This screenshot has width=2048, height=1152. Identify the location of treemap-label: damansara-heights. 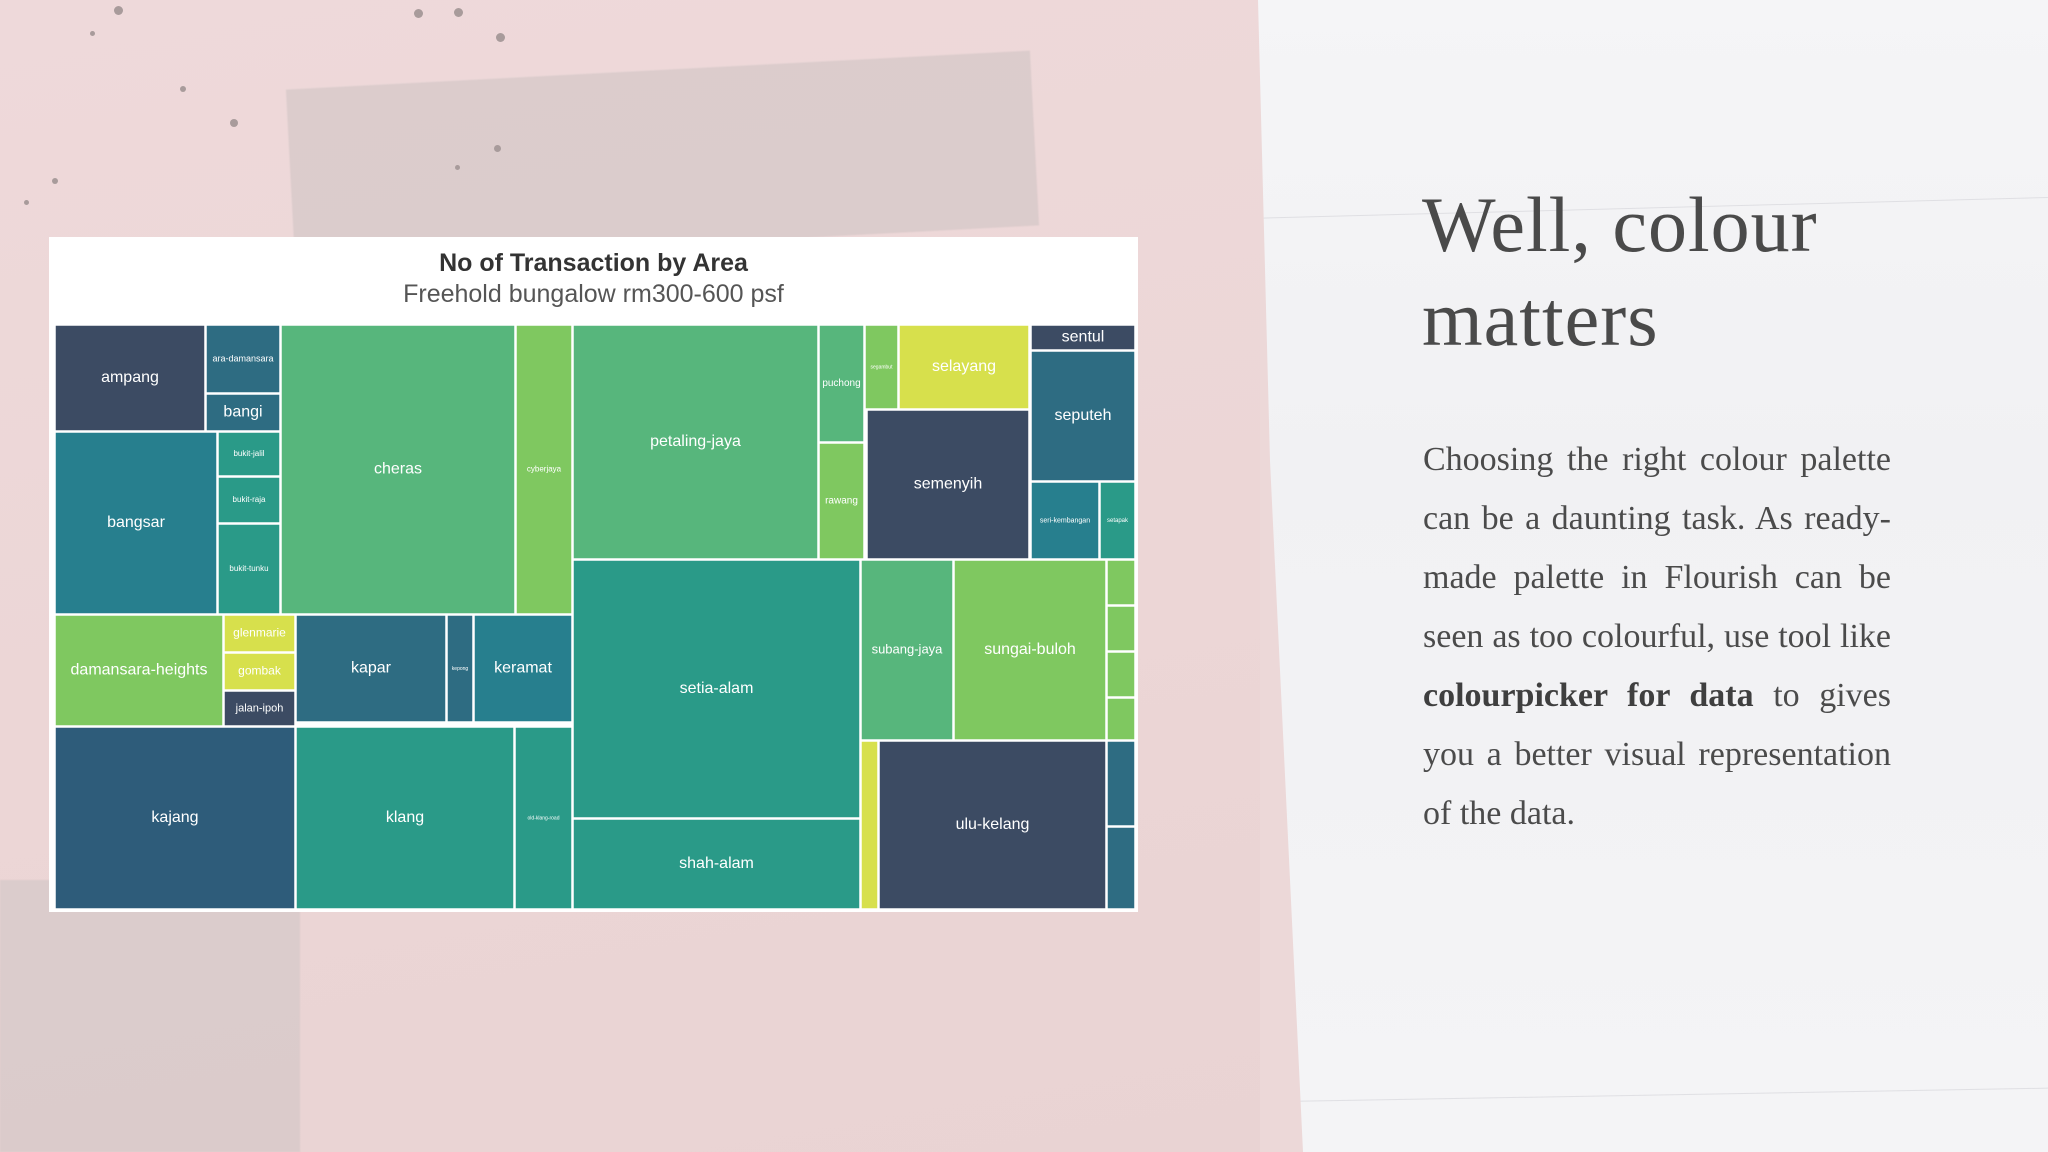
(139, 670).